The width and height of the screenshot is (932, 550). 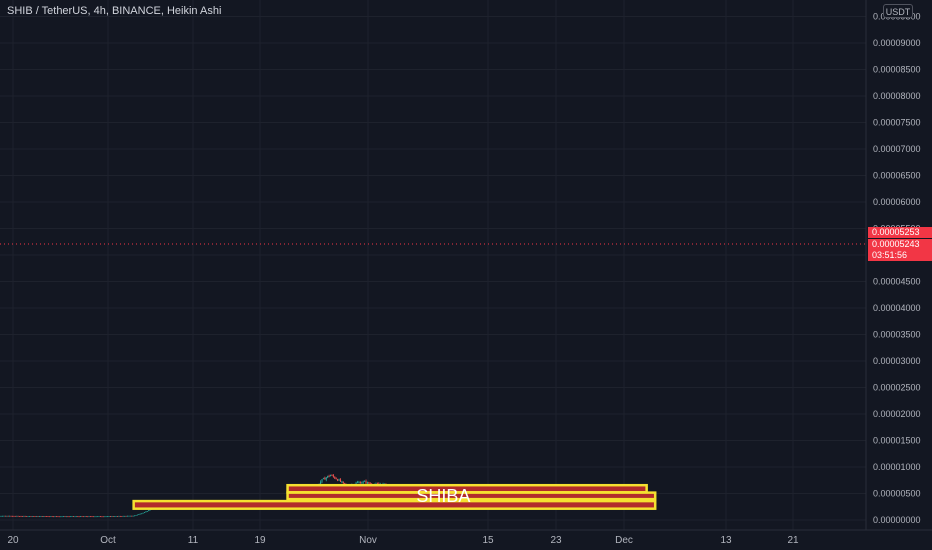 What do you see at coordinates (108, 540) in the screenshot?
I see `x-tick-label: Oct` at bounding box center [108, 540].